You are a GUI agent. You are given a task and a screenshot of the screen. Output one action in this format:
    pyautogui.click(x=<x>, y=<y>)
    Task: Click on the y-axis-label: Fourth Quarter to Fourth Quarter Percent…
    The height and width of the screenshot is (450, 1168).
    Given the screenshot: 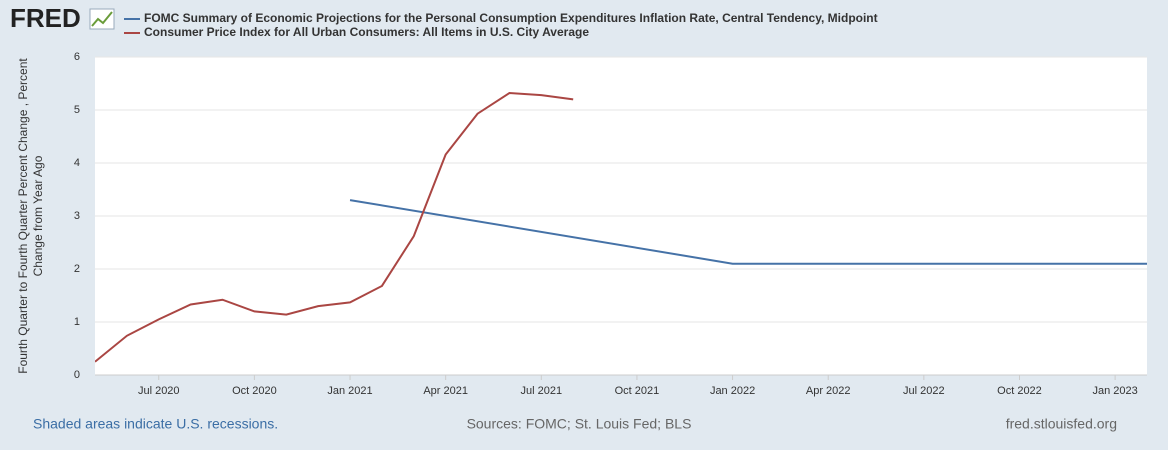 What is the action you would take?
    pyautogui.click(x=30, y=216)
    